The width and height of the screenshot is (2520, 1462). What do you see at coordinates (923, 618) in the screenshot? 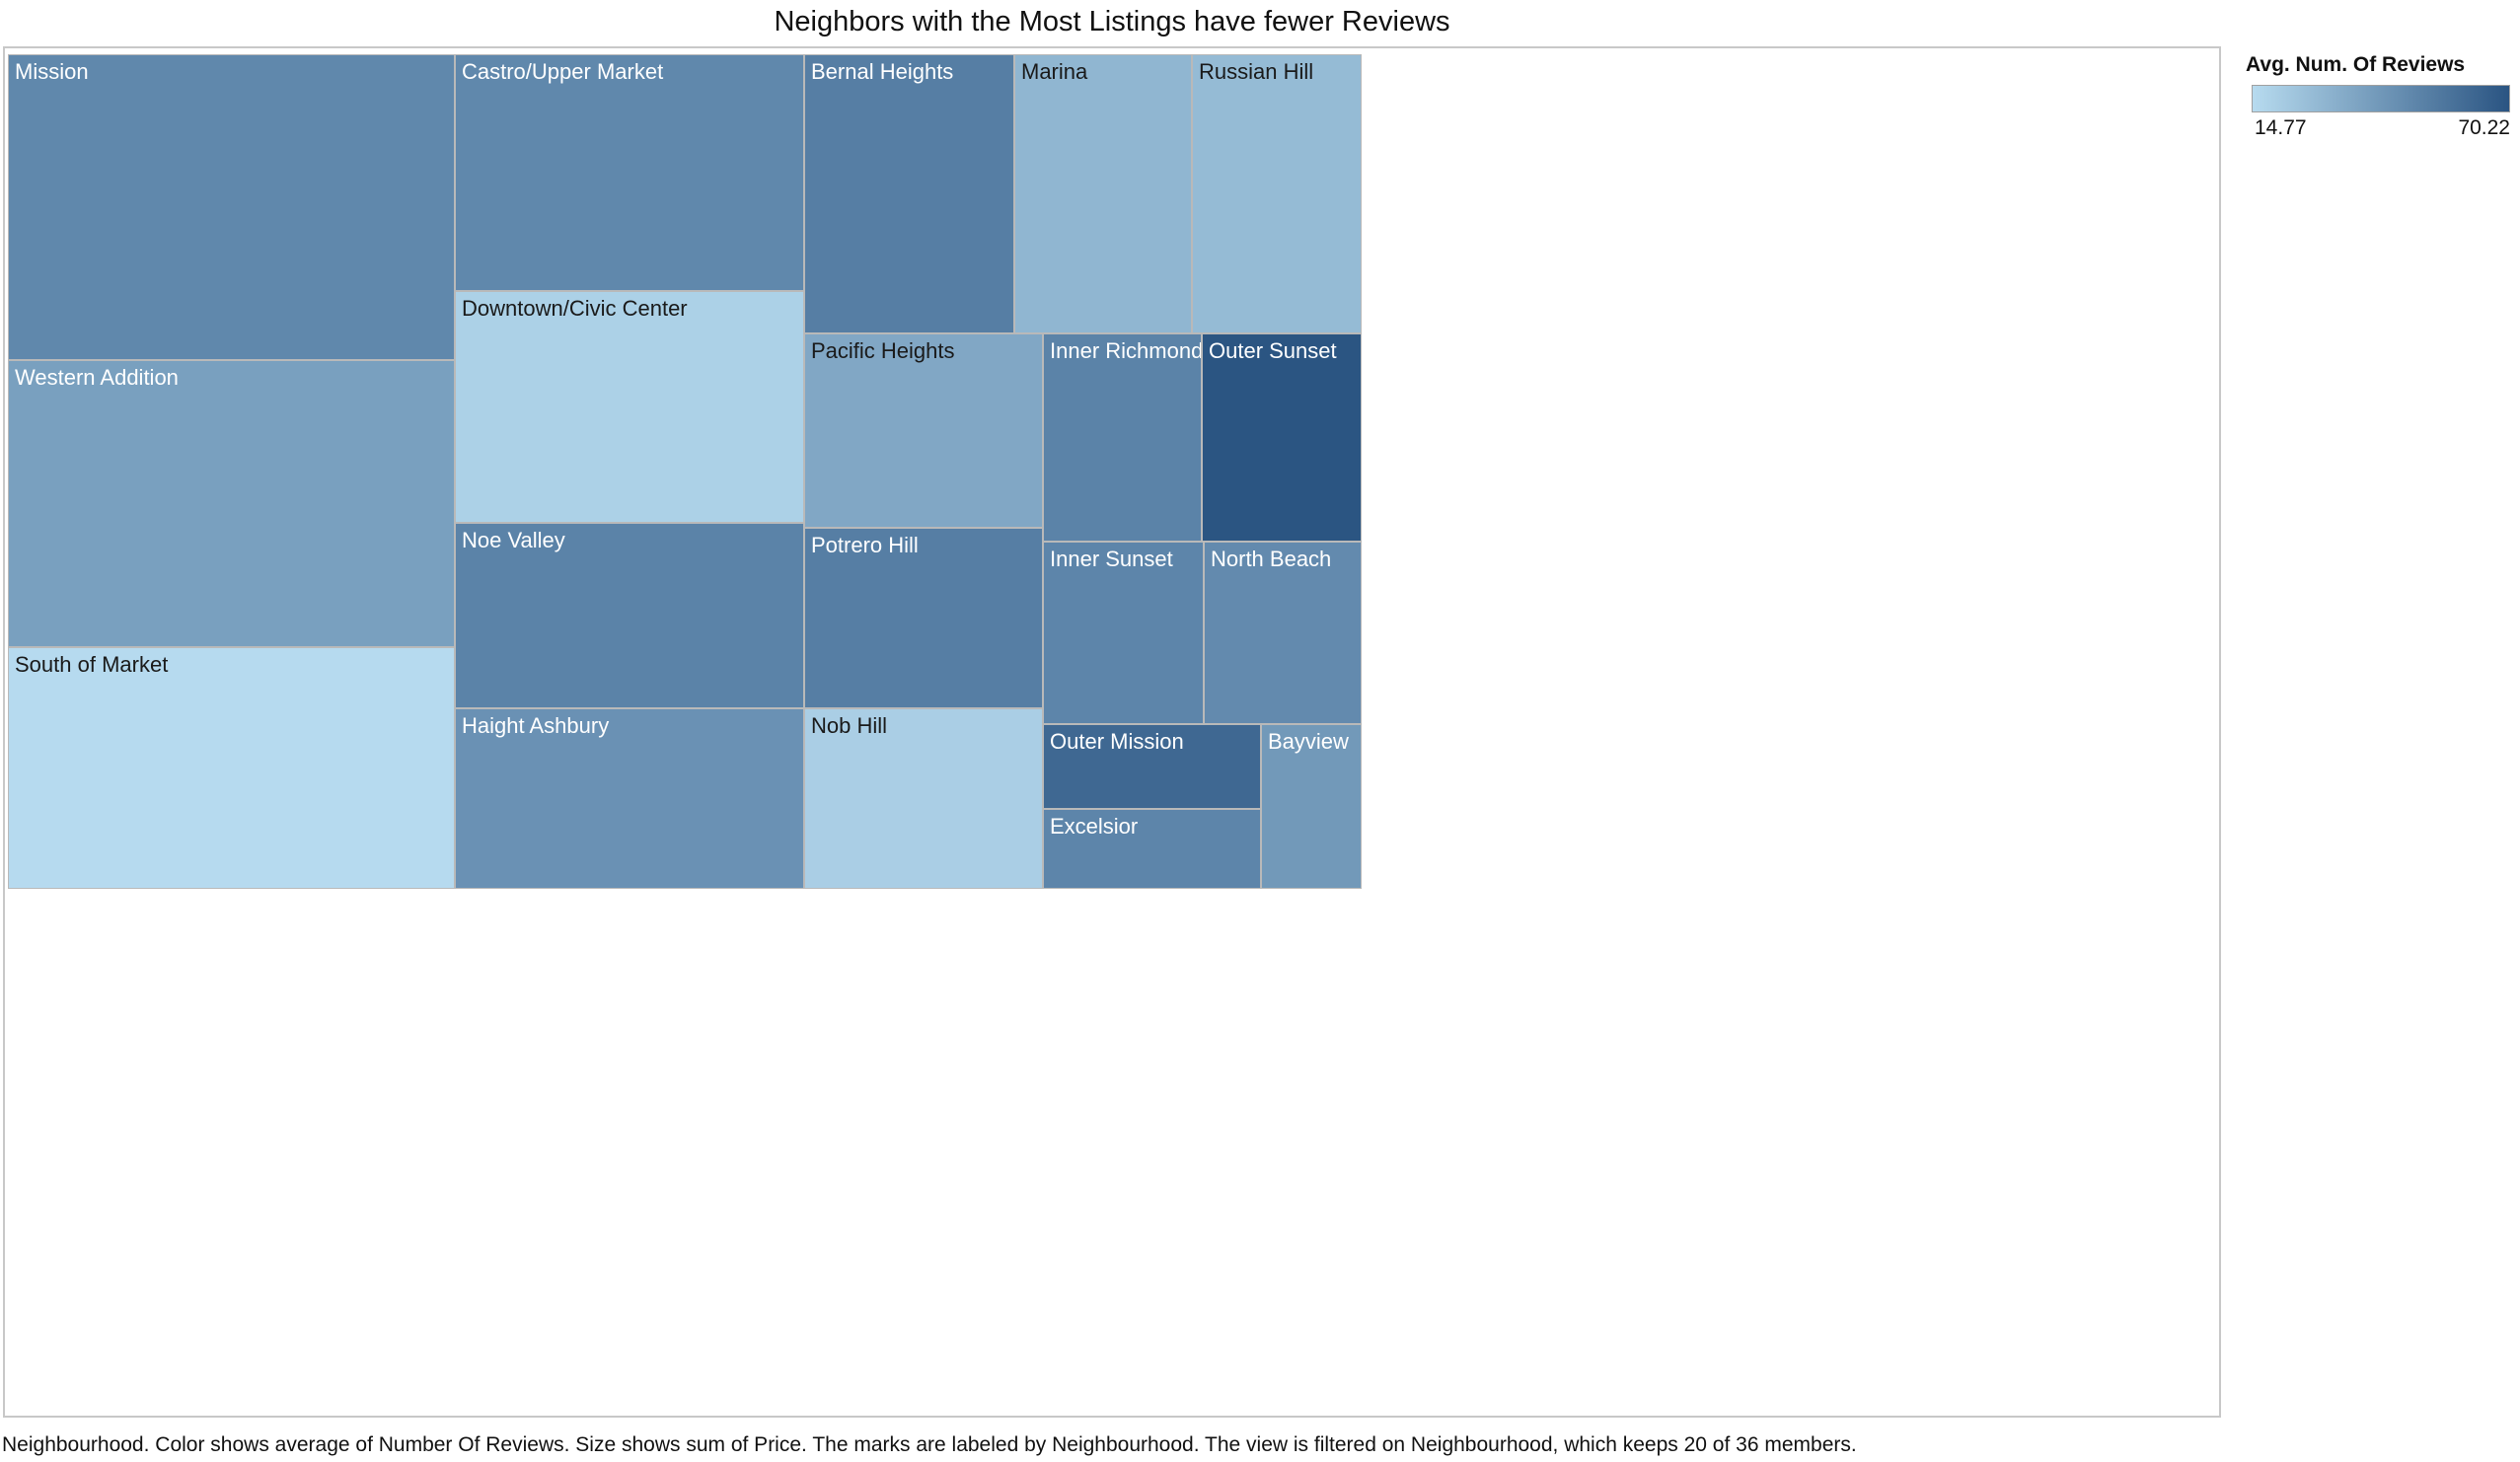
I see `treemap-cell-potrero-hill: Potrero Hill` at bounding box center [923, 618].